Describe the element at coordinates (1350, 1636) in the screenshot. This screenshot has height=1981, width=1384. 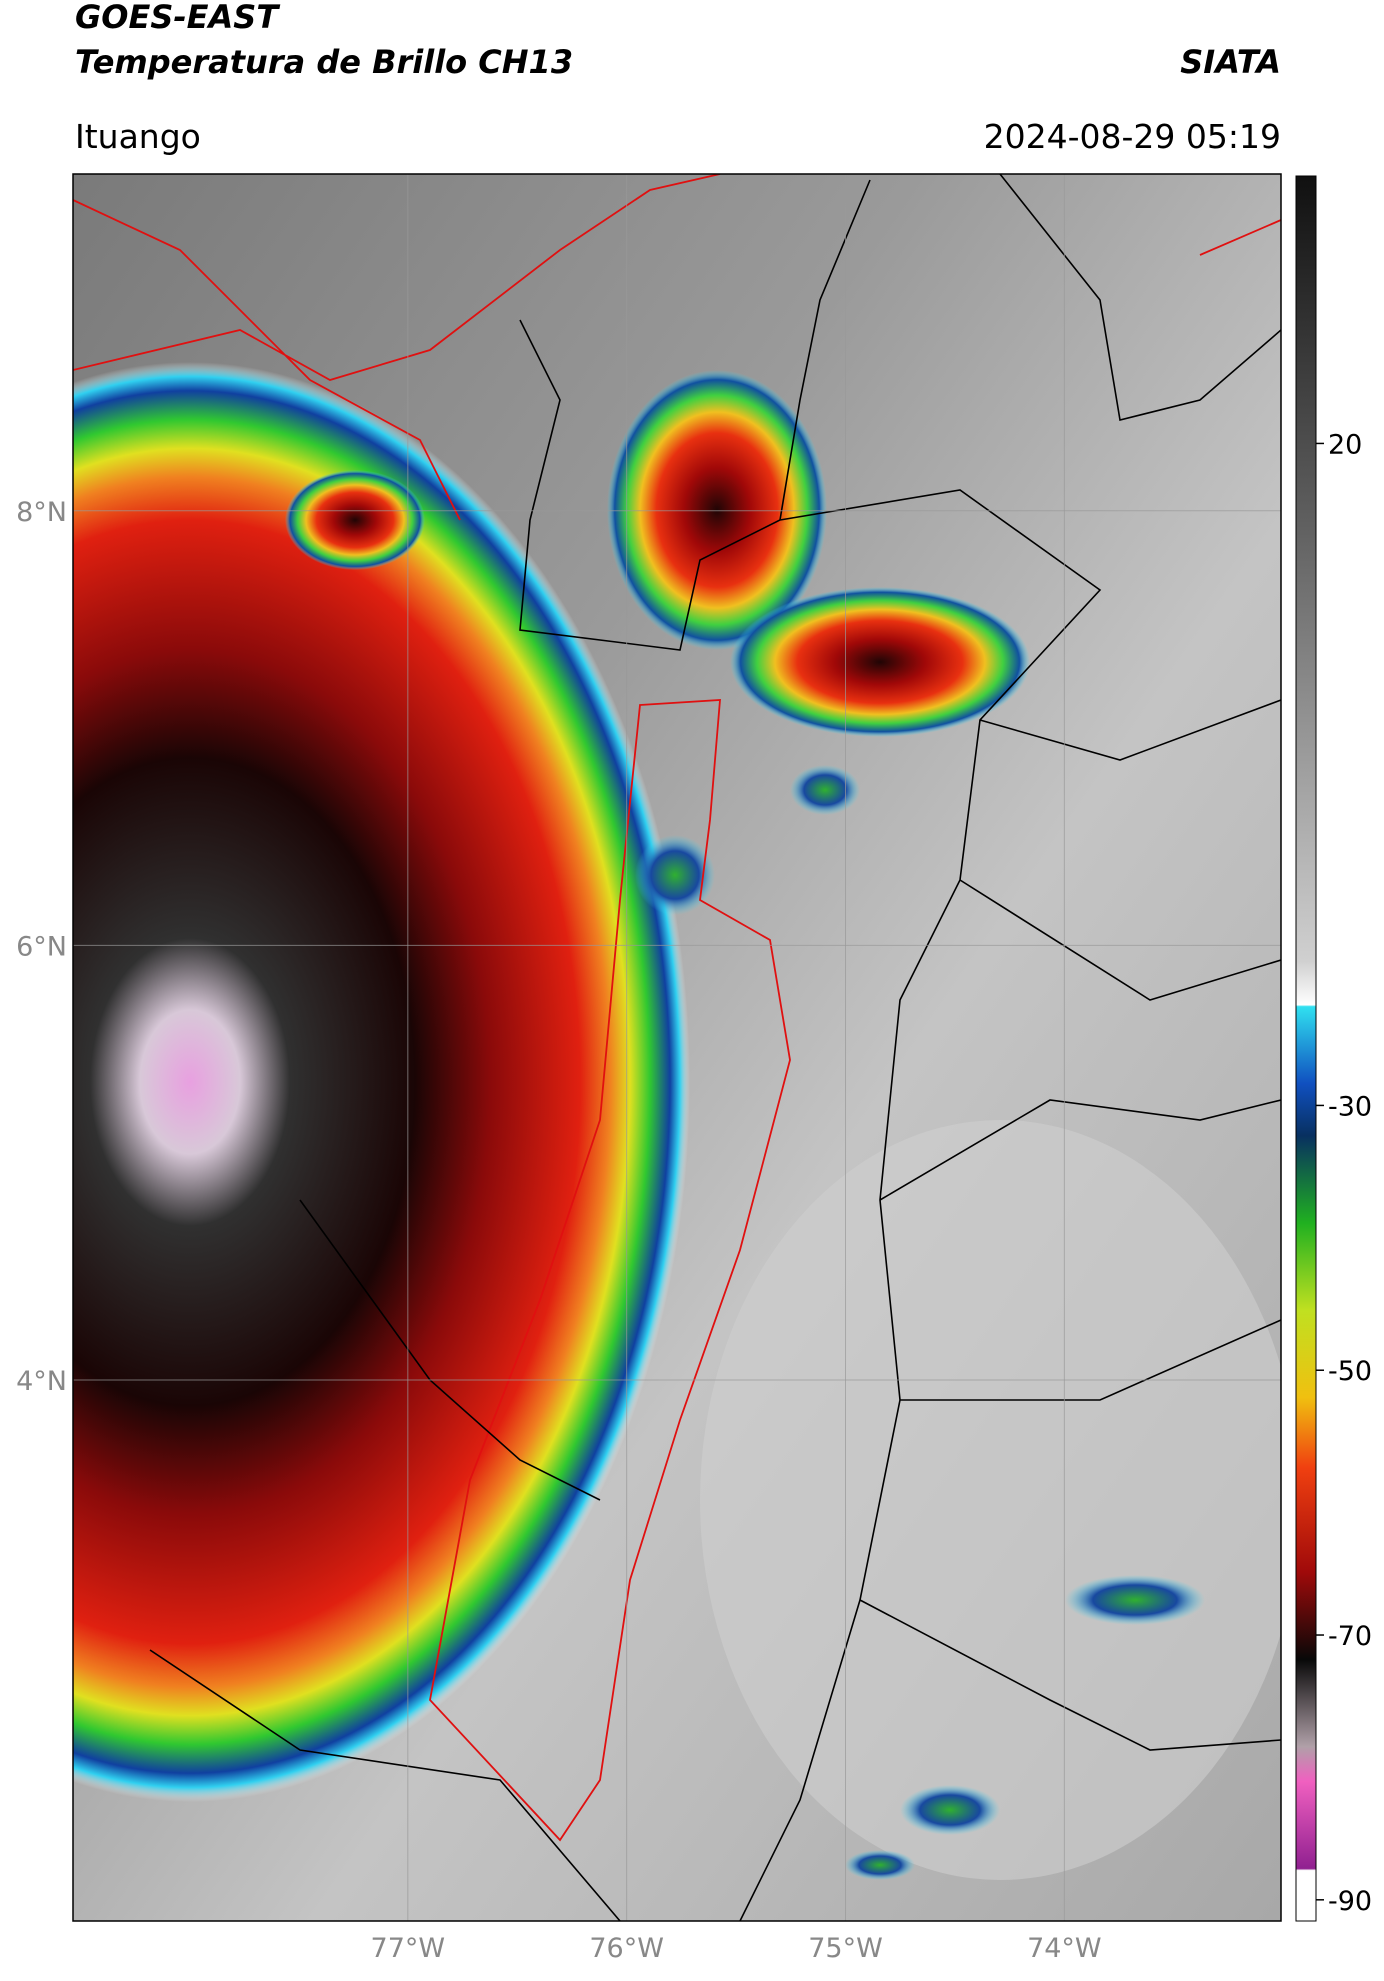
I see `colorbar-tick-label: -70` at that location.